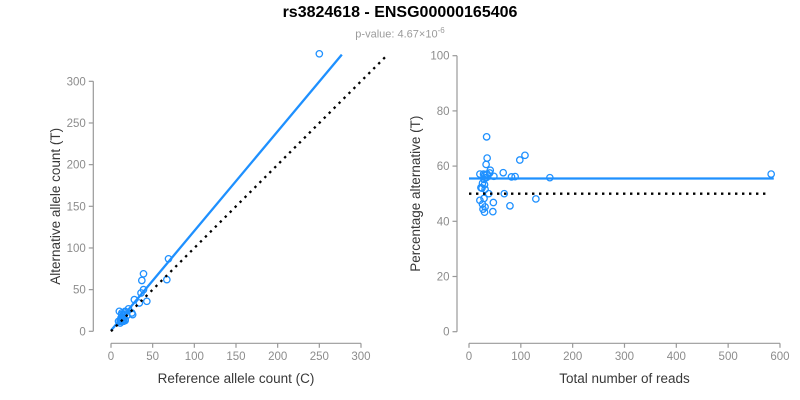 This screenshot has height=400, width=800. Describe the element at coordinates (415, 194) in the screenshot. I see `y-axis-title: Percentage alternative (T)` at that location.